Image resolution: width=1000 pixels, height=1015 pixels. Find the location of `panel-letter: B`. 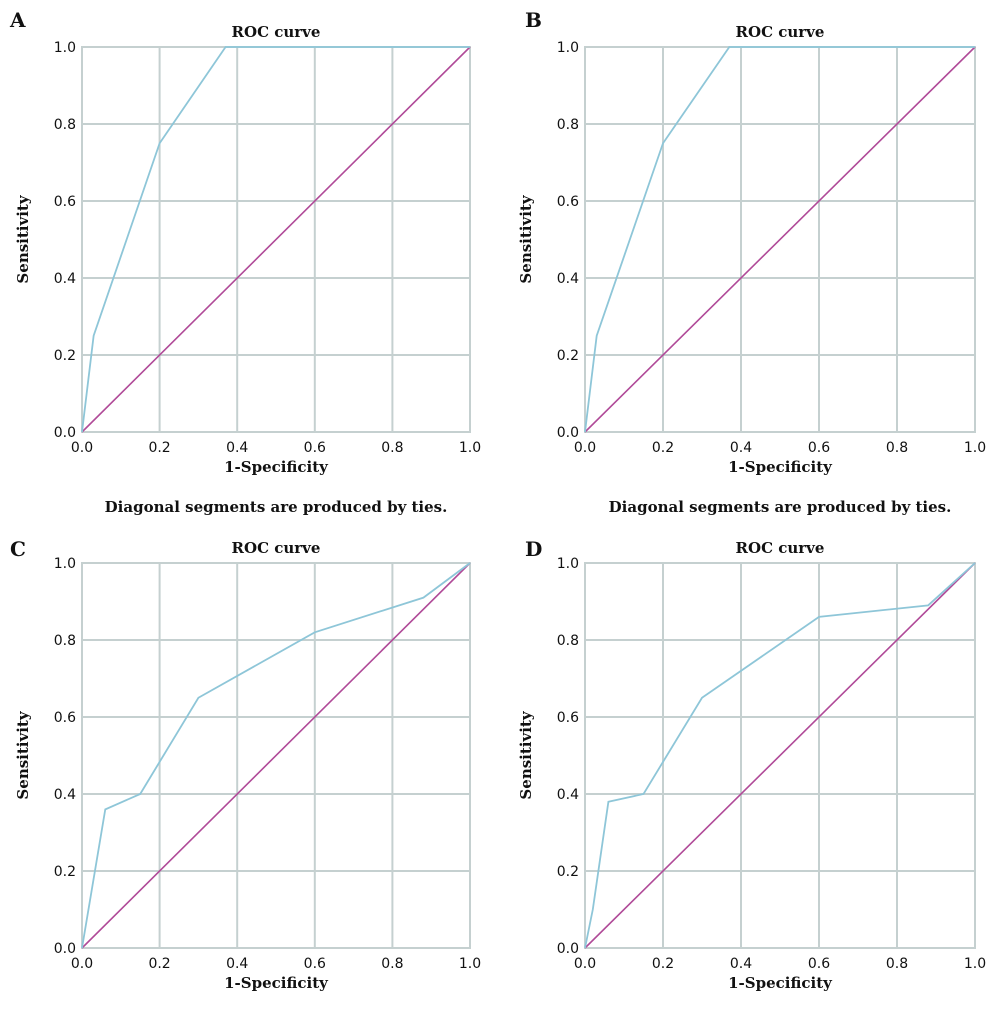

panel-letter: B is located at coordinates (533, 20).